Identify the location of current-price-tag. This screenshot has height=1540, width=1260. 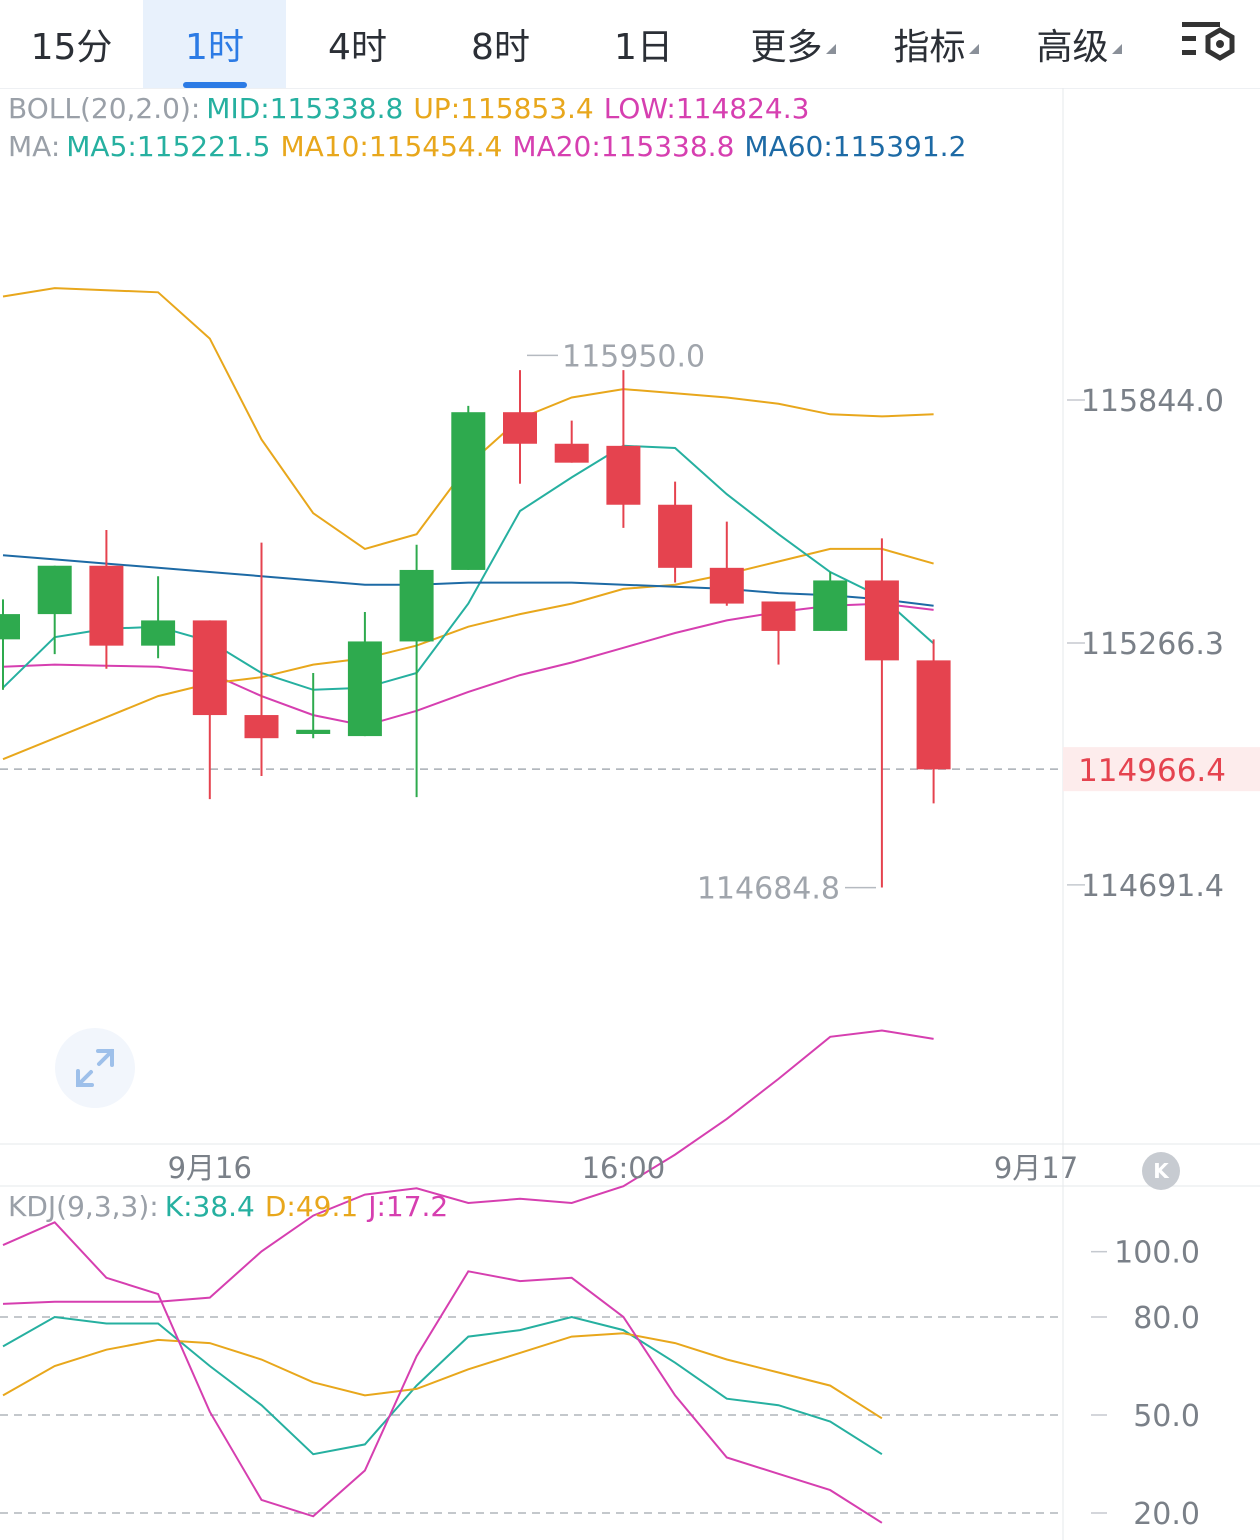
(1161, 769).